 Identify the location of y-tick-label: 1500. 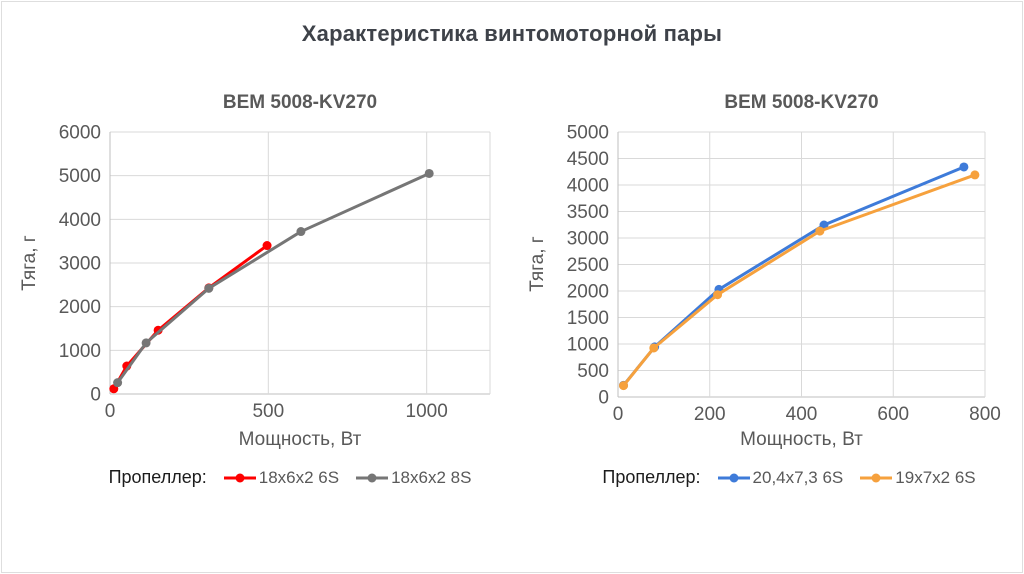
(588, 318).